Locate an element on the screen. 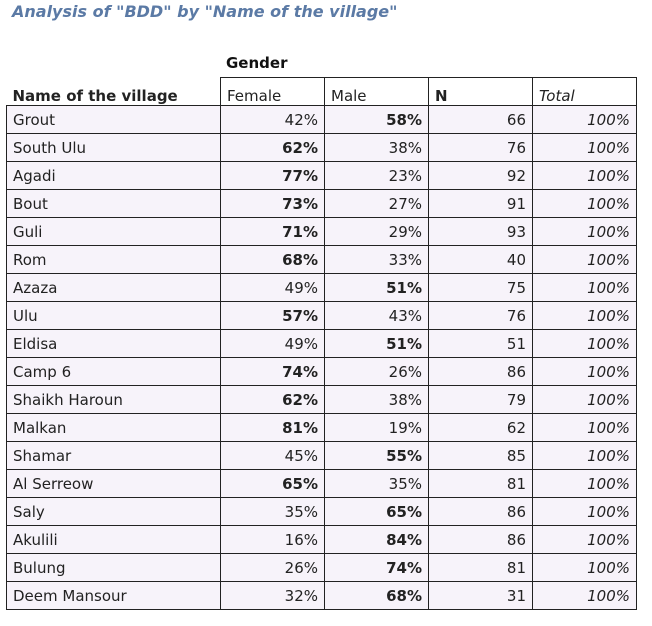 This screenshot has height=626, width=652. female-percent-cell: 68% is located at coordinates (272, 259).